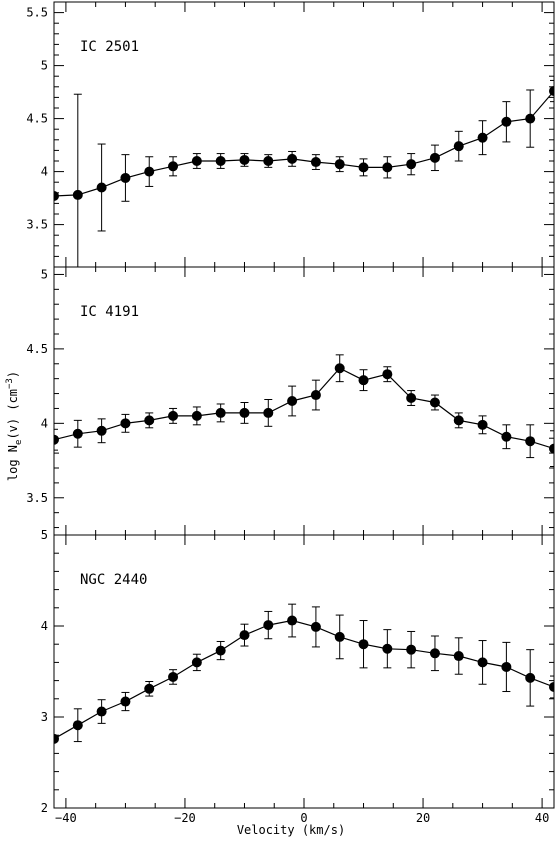 The height and width of the screenshot is (843, 557). I want to click on panel-label: NGC 2440, so click(113, 580).